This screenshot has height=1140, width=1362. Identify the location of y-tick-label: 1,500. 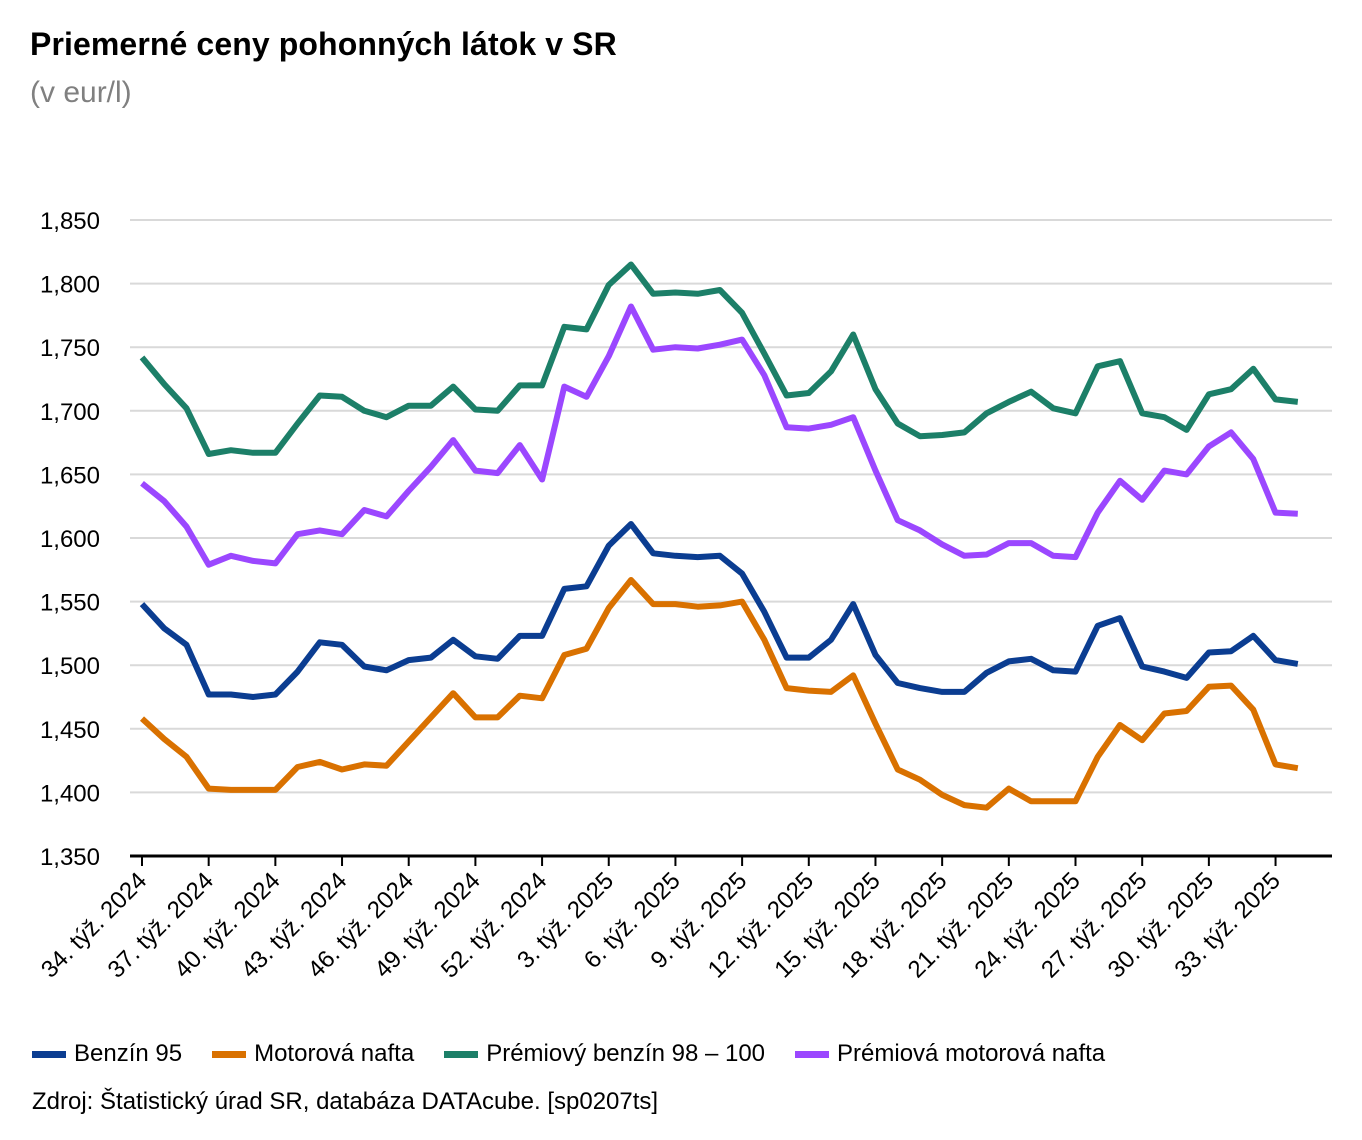
(70, 666).